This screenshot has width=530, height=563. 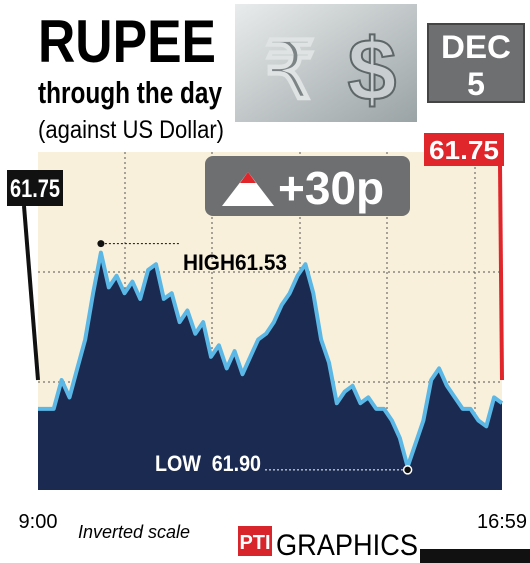 What do you see at coordinates (127, 41) in the screenshot?
I see `chart-title: RUPEE` at bounding box center [127, 41].